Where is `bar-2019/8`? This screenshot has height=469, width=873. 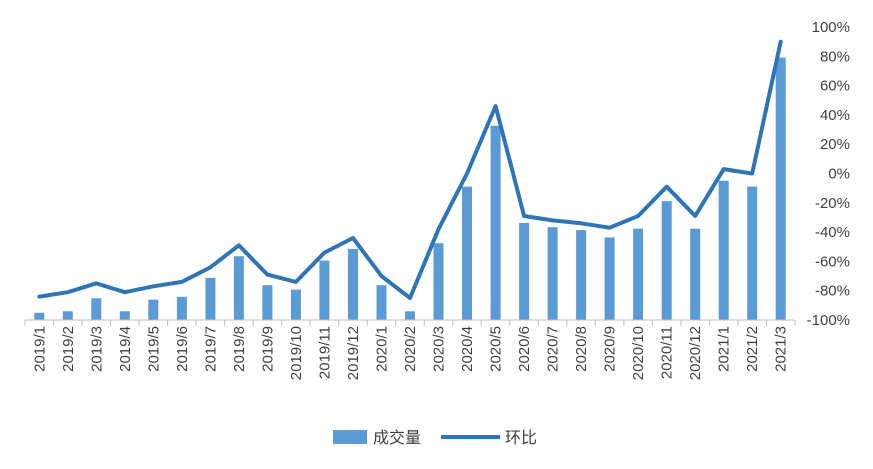
bar-2019/8 is located at coordinates (238, 288).